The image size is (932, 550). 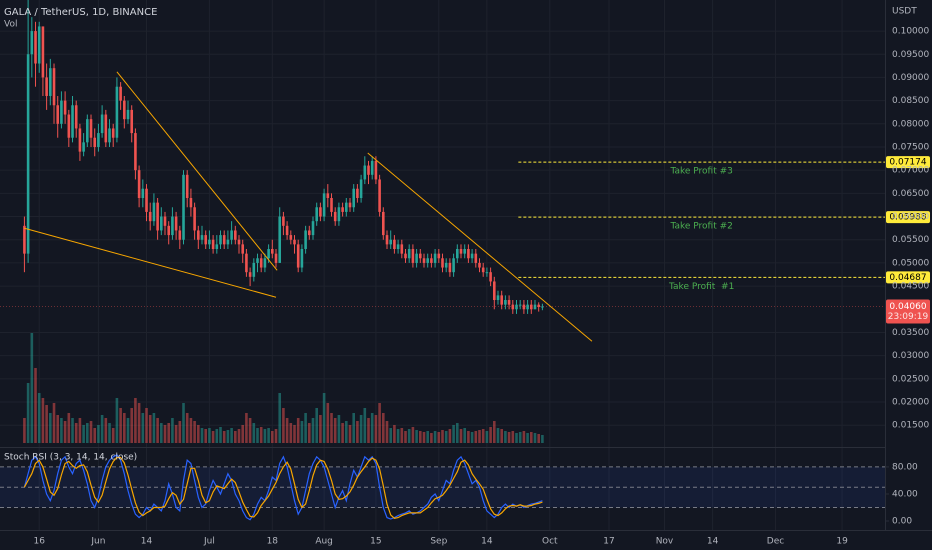 I want to click on rsi-d-line, so click(x=283, y=487).